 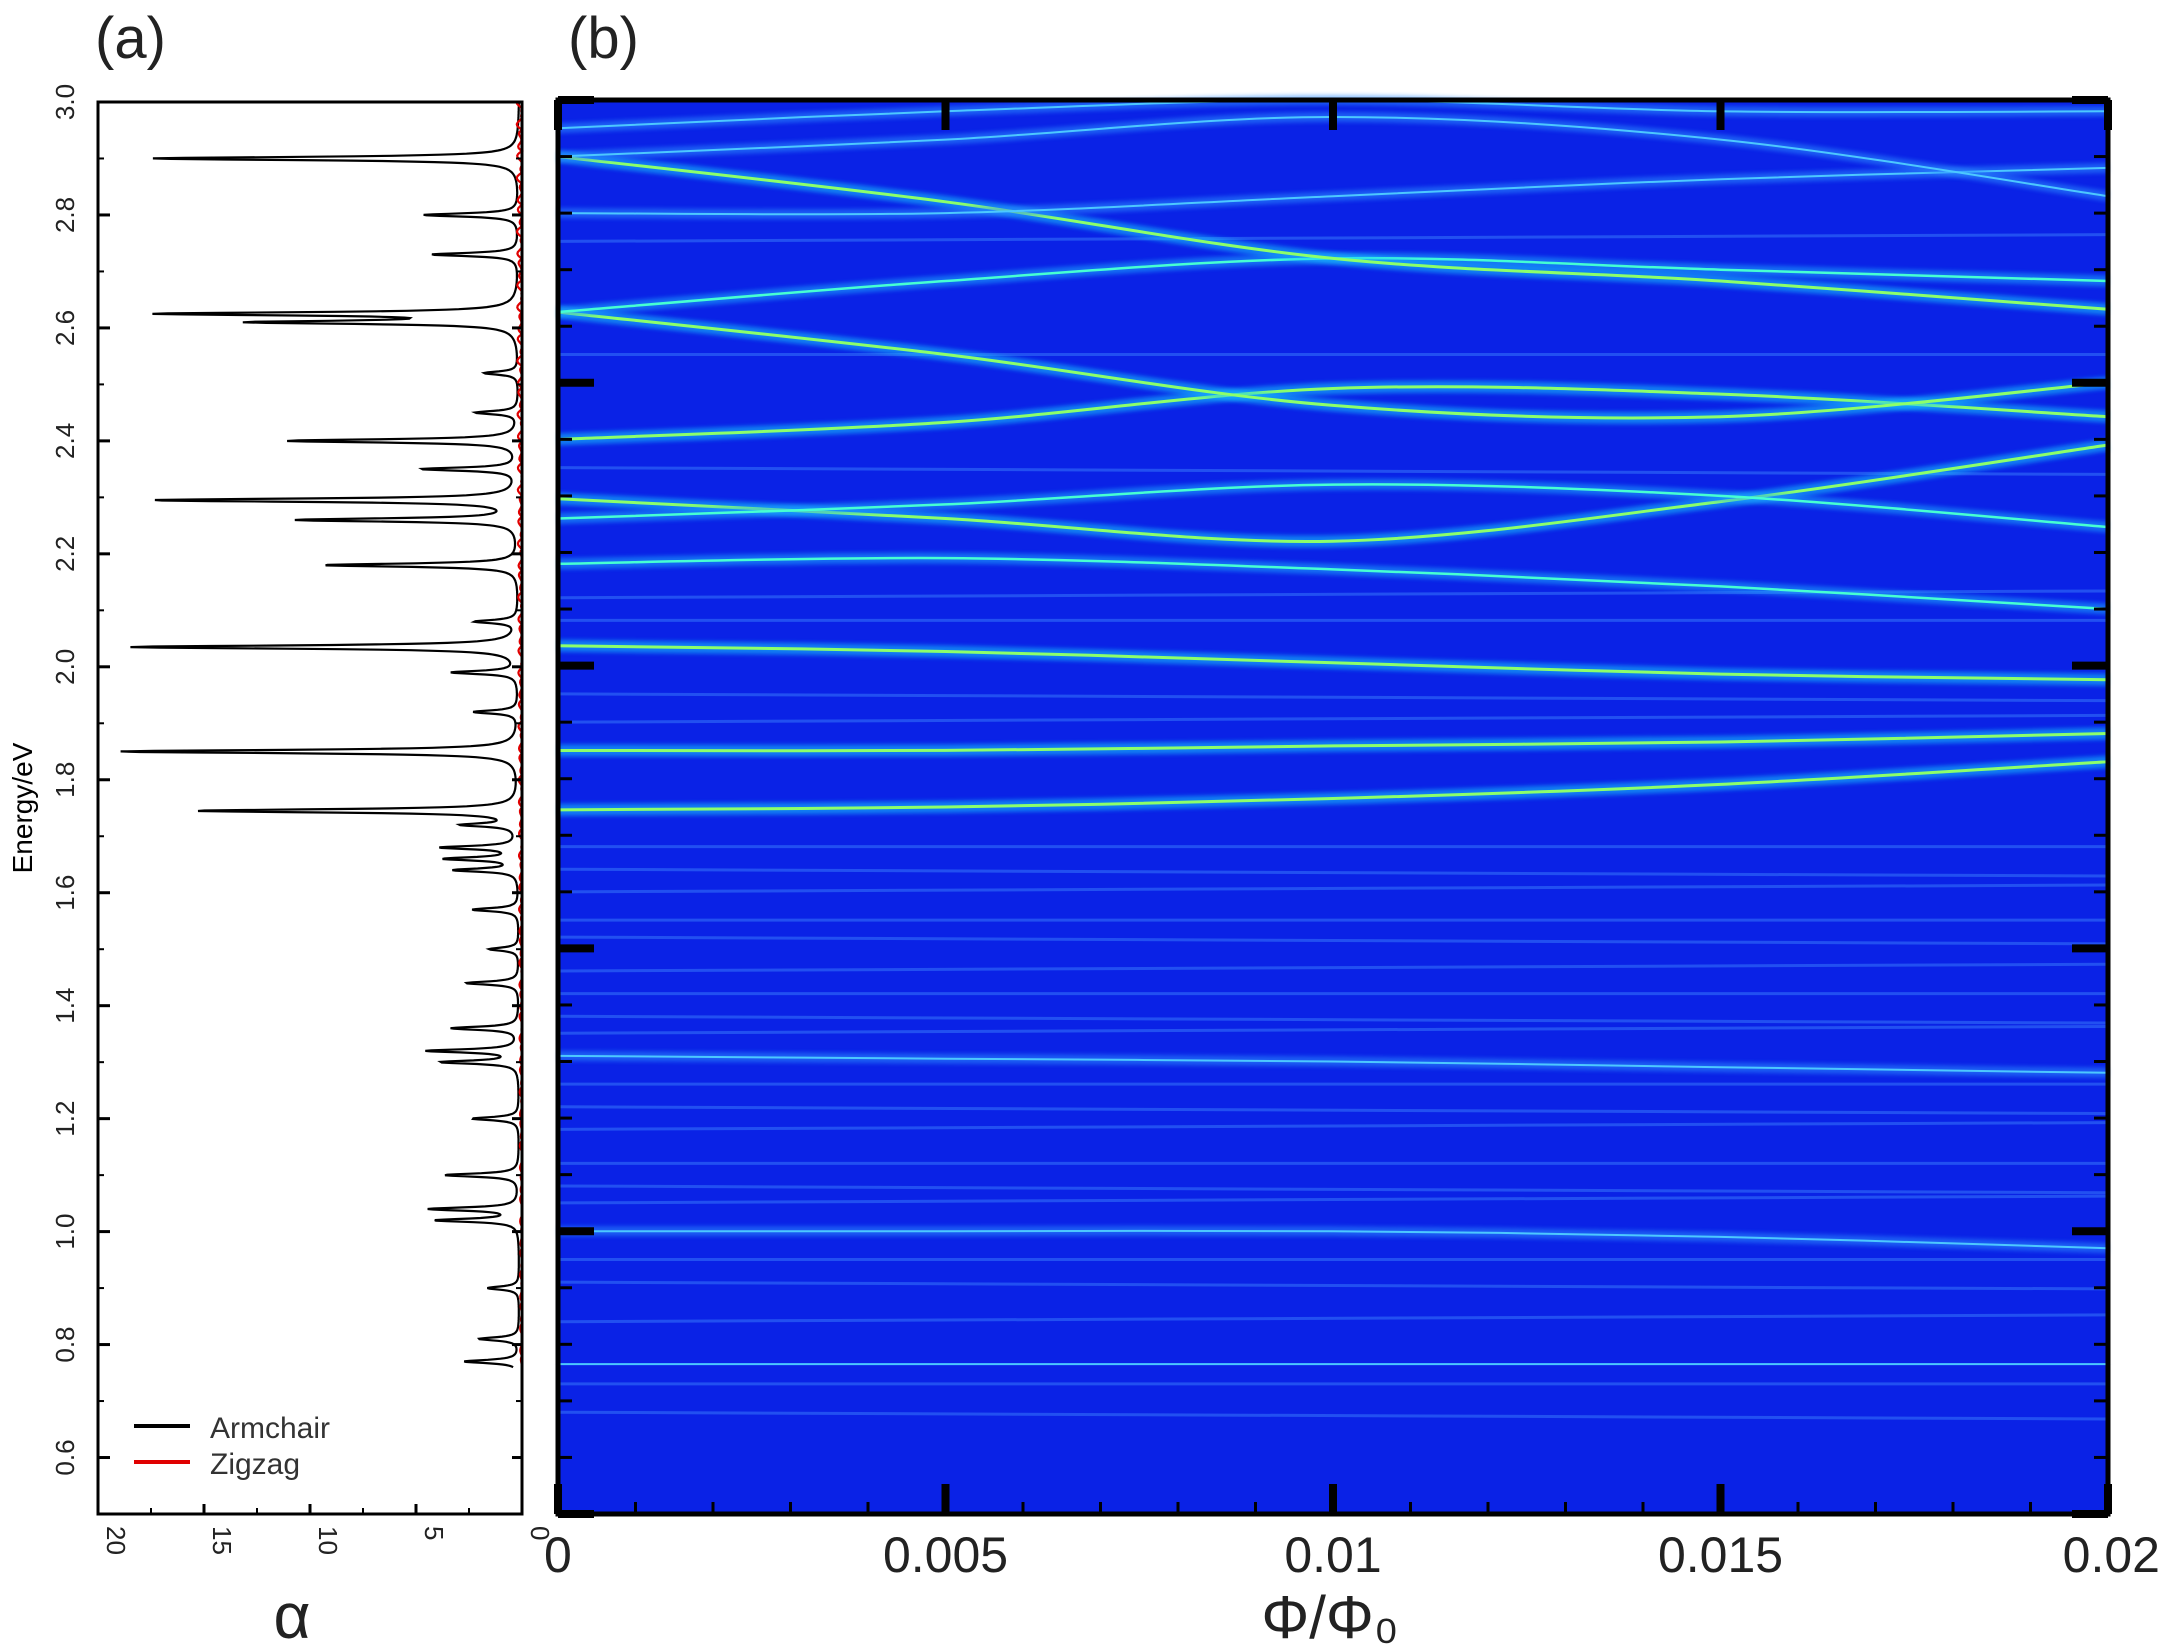 I want to click on panel-b-xtick-label: 0, so click(x=558, y=1555).